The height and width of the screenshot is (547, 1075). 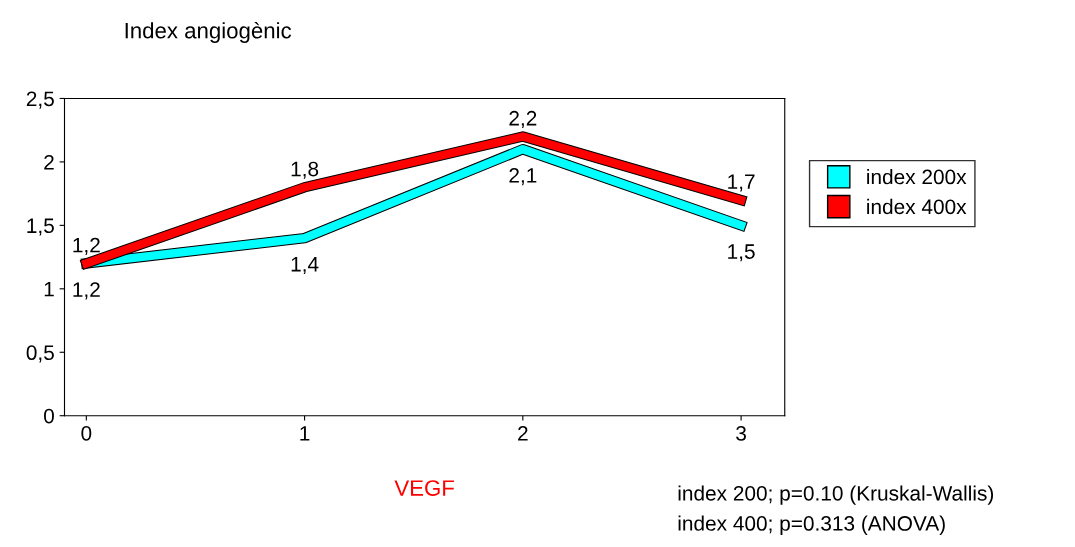 What do you see at coordinates (836, 495) in the screenshot?
I see `text: index 200; p=0.10 (Kruskal-Wallis)` at bounding box center [836, 495].